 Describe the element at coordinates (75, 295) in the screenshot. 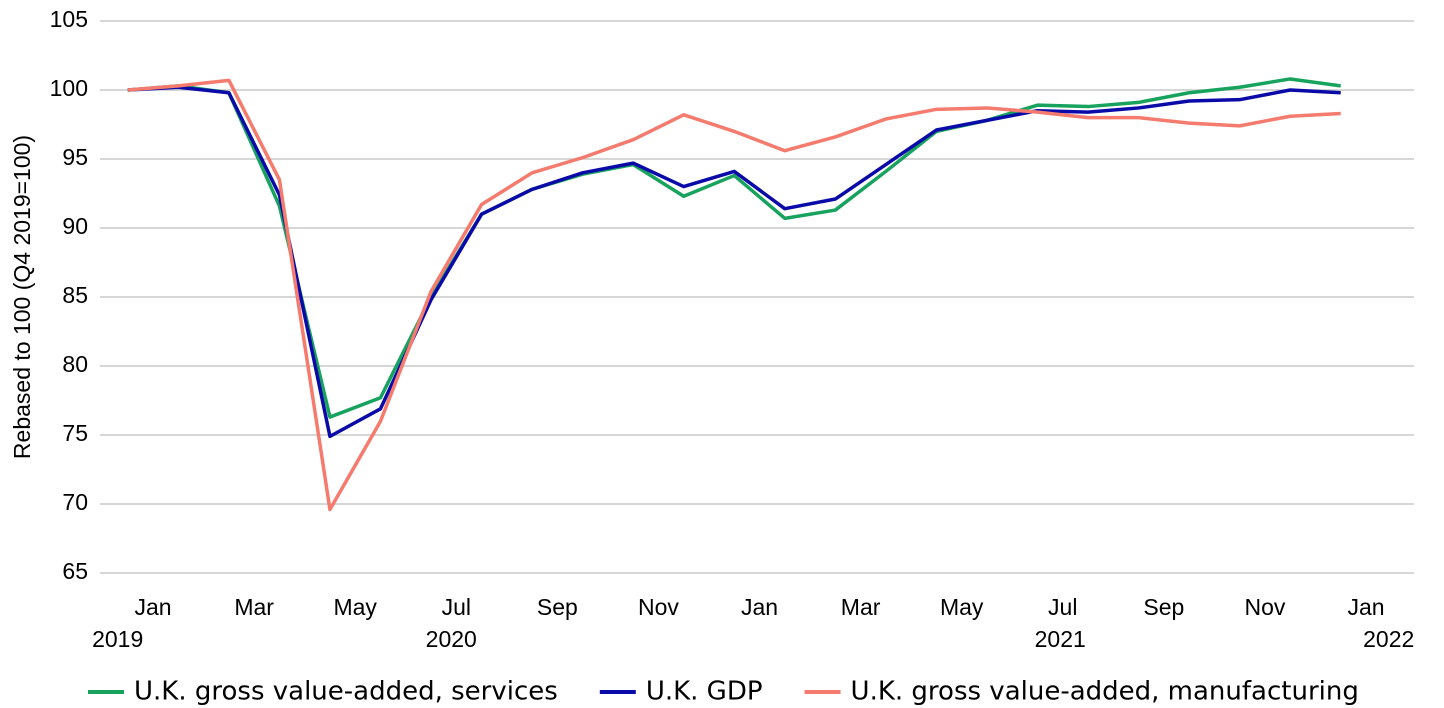

I see `y-tick-label: 85` at that location.